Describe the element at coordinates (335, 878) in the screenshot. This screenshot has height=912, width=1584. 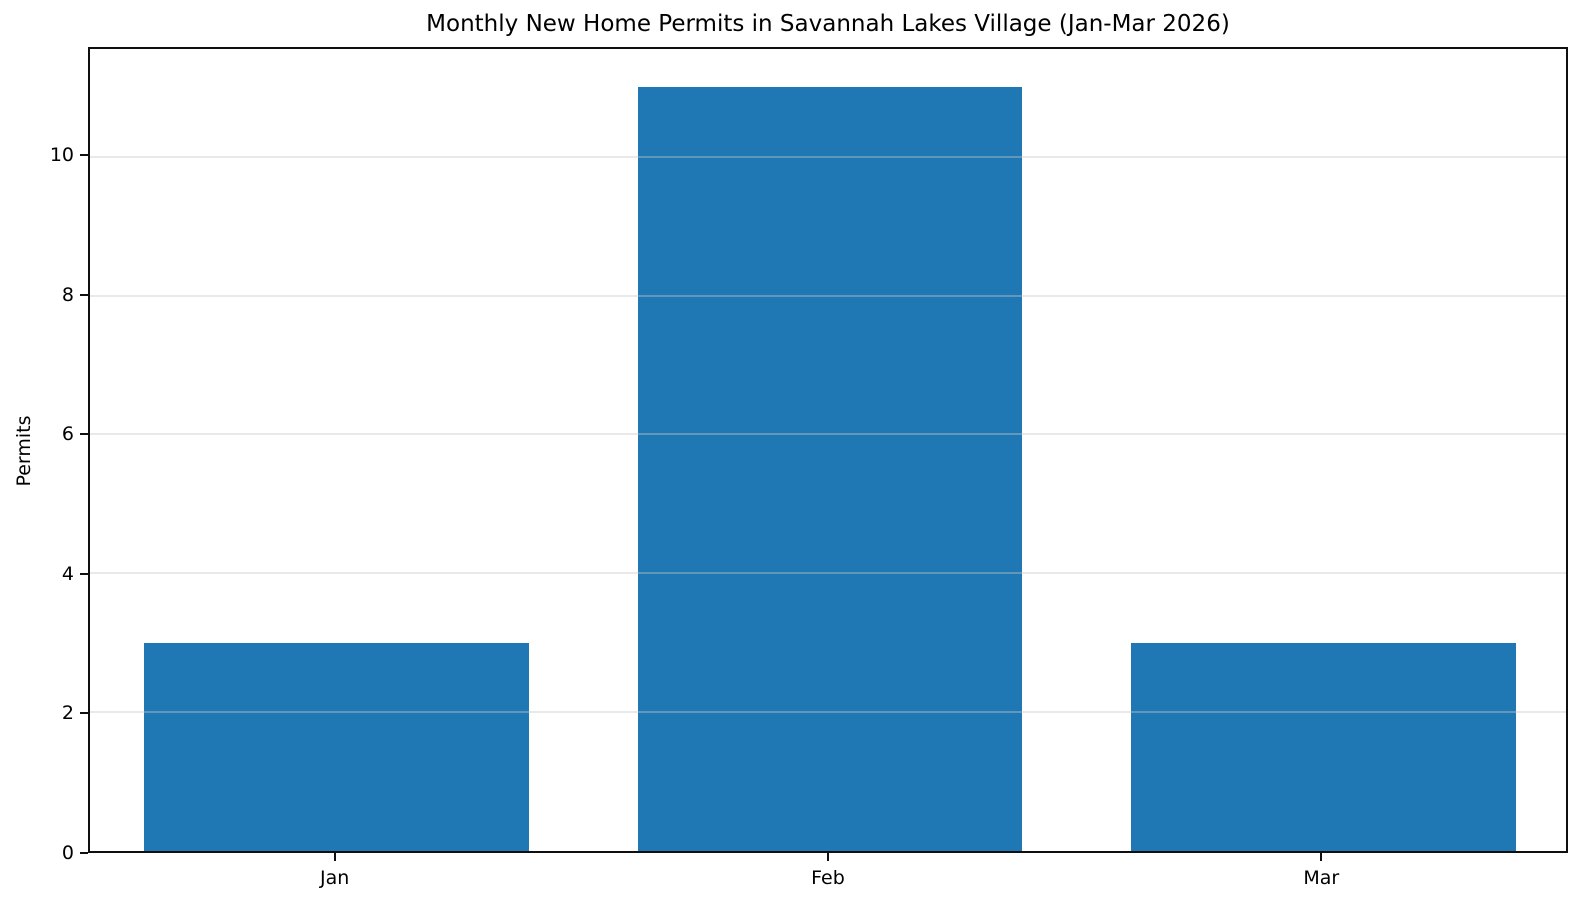
I see `x-tick-label-jan: Jan` at that location.